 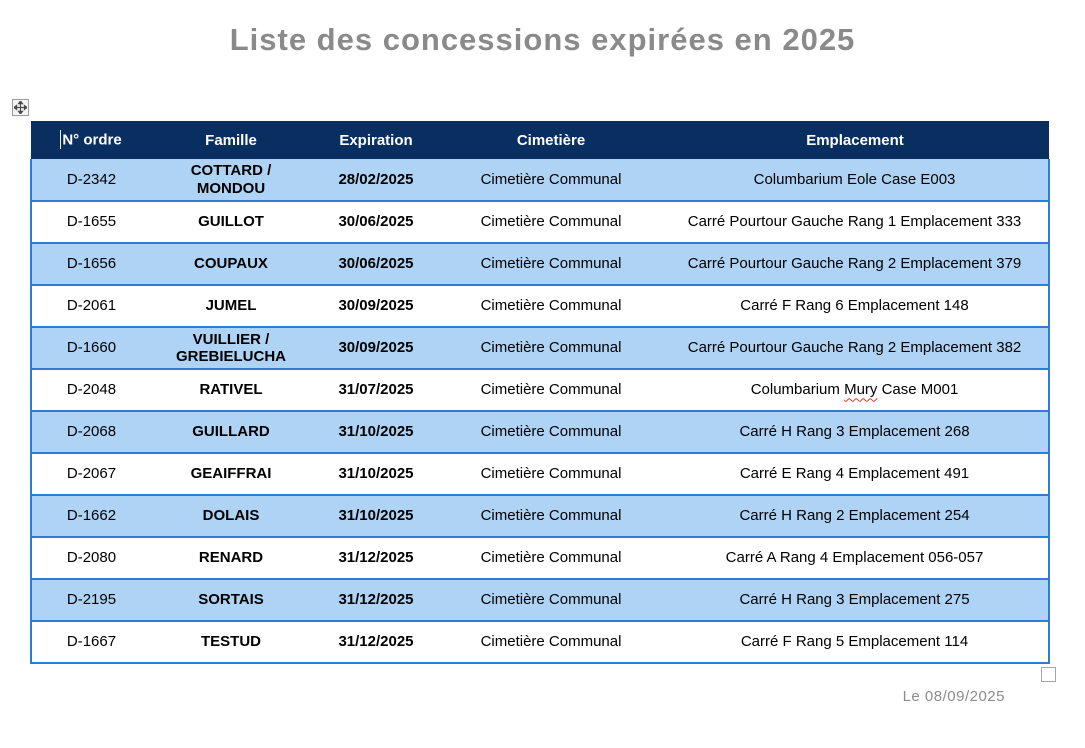 What do you see at coordinates (90, 516) in the screenshot?
I see `cell-ordre: D-1662` at bounding box center [90, 516].